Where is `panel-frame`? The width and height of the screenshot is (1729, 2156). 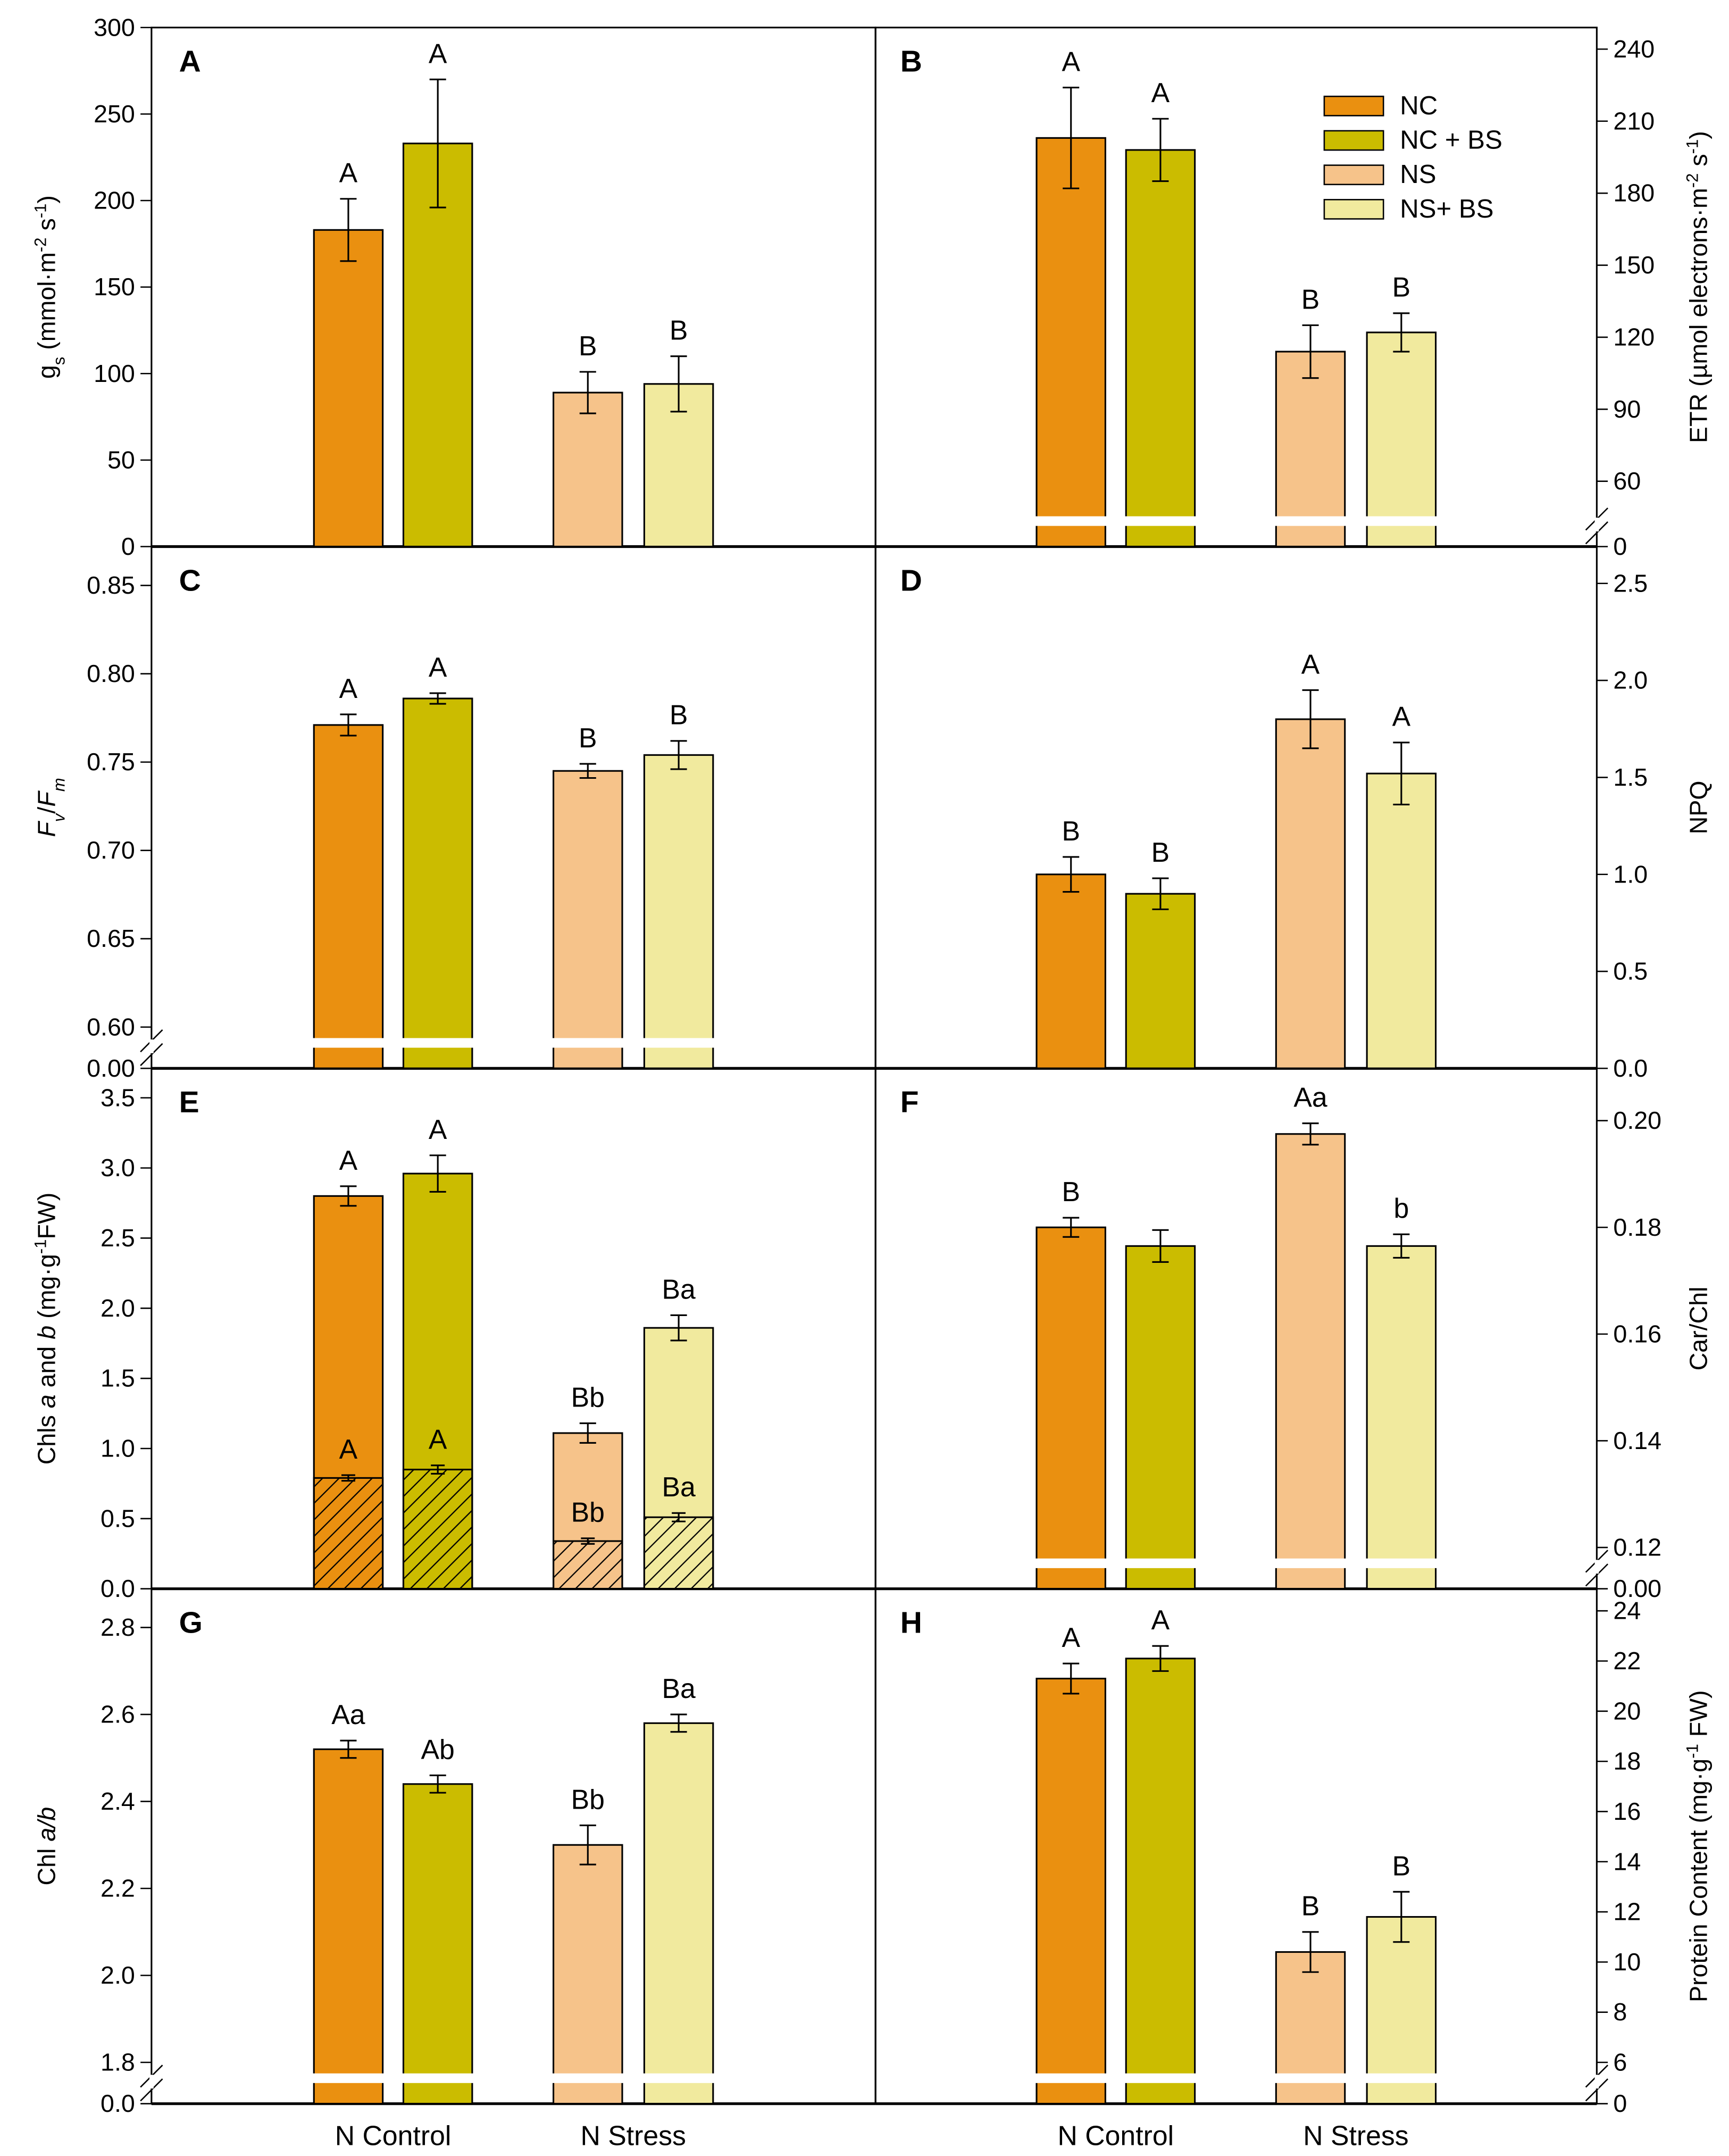
panel-frame is located at coordinates (513, 1329).